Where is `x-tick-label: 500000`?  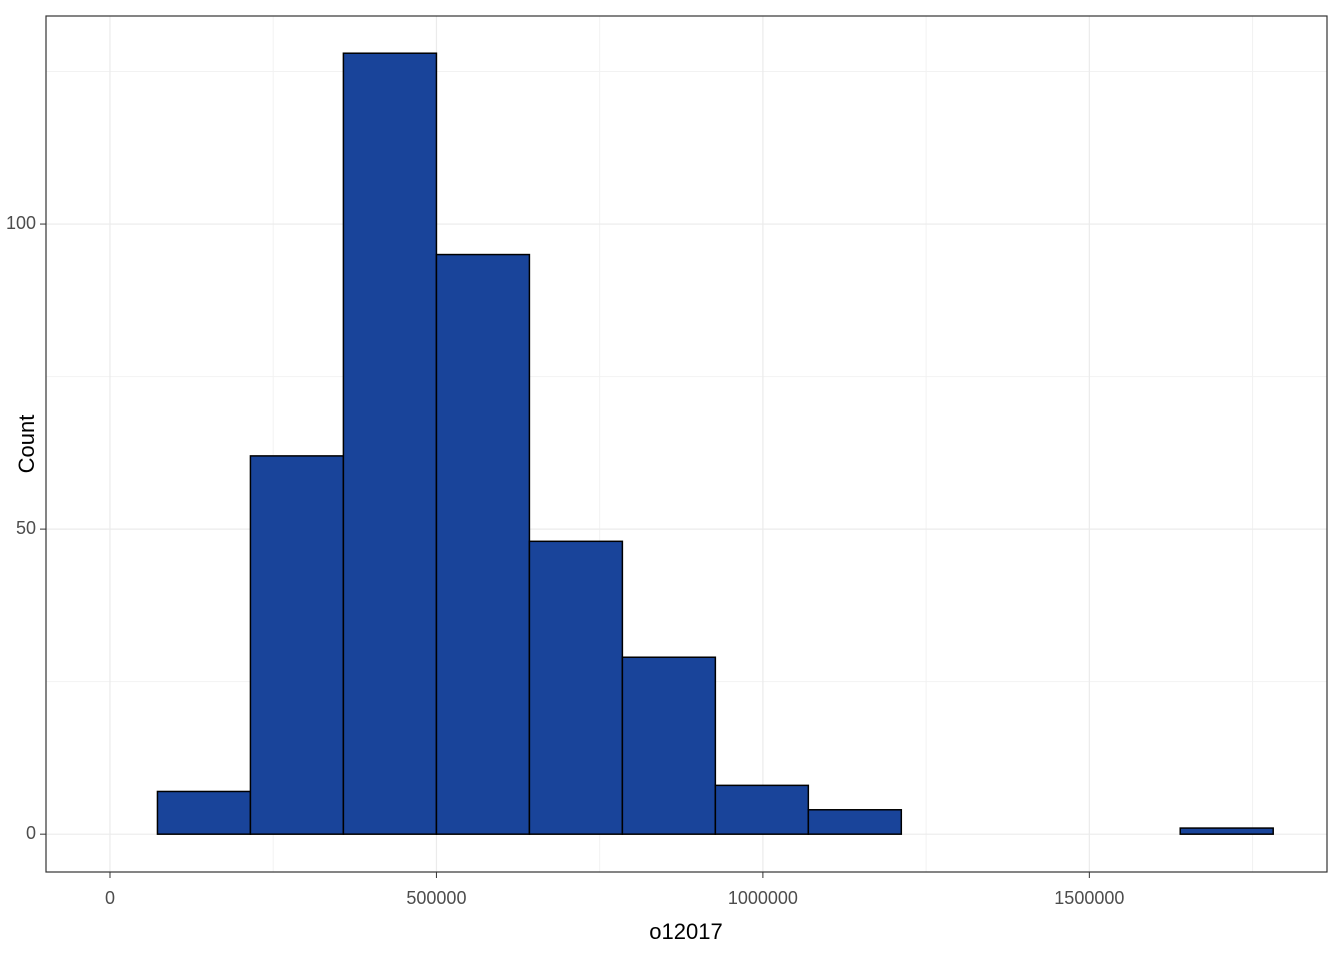
x-tick-label: 500000 is located at coordinates (436, 898).